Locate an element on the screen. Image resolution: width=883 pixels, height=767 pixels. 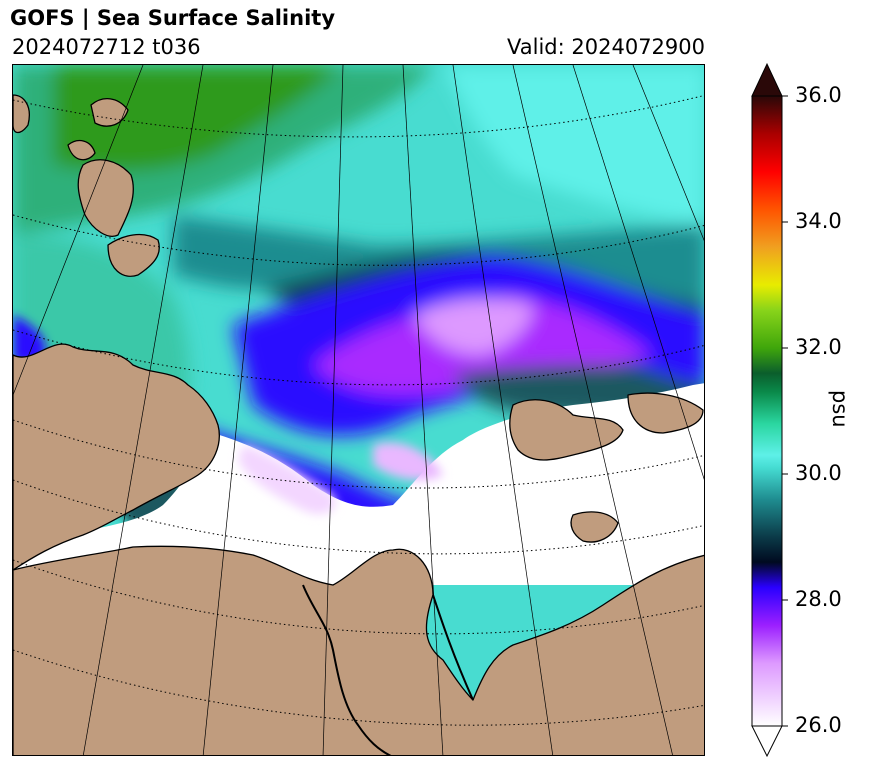
map-title: GOFS | Sea Surface Salinity is located at coordinates (173, 18).